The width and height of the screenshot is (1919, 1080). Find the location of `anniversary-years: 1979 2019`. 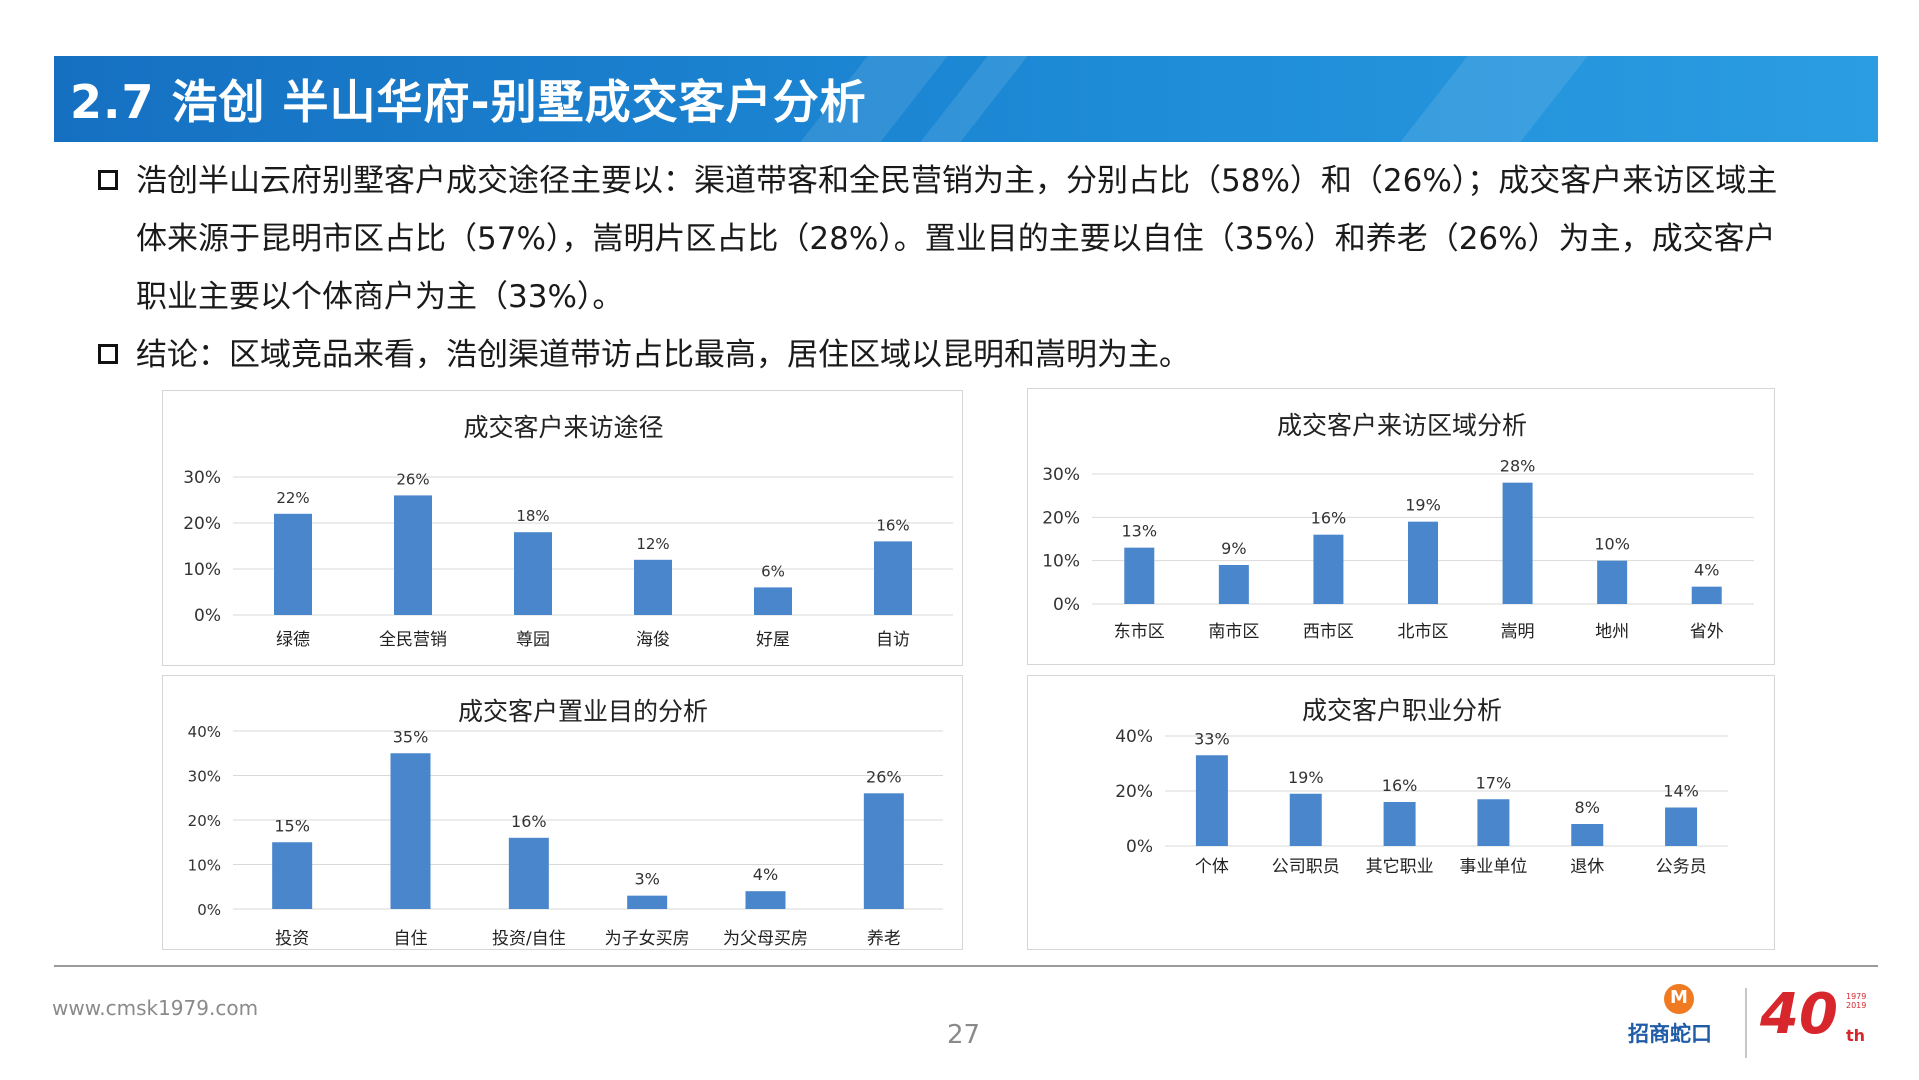

anniversary-years: 1979 2019 is located at coordinates (1856, 1001).